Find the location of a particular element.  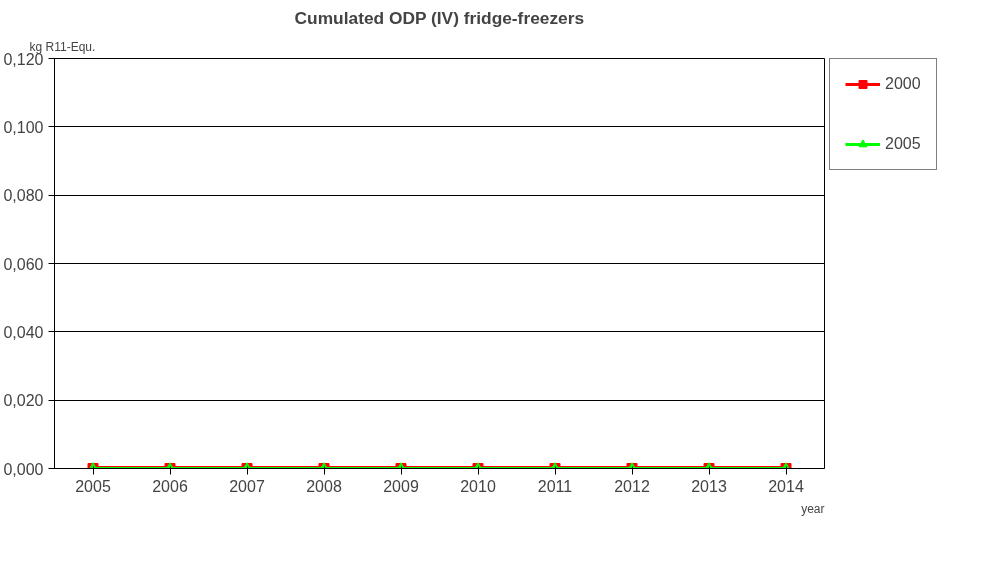

x-tick-label: 2013 is located at coordinates (709, 486).